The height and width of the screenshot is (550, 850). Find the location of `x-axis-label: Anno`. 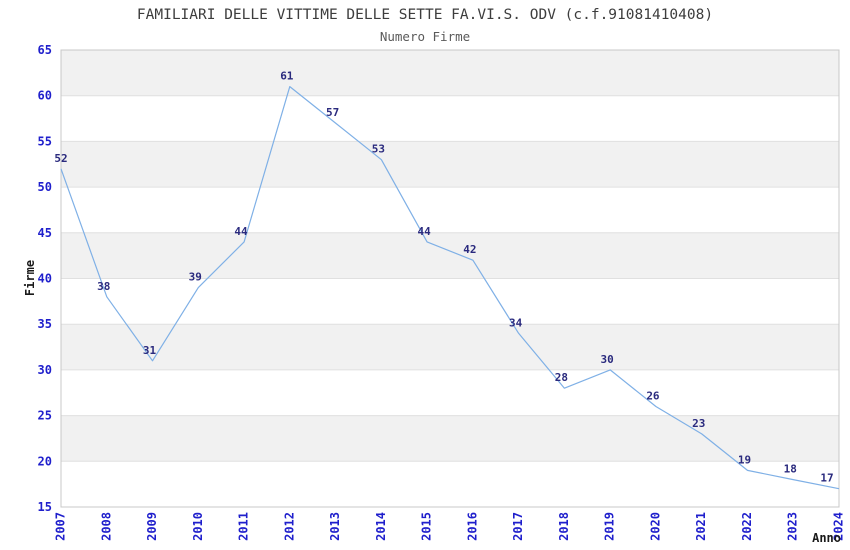

x-axis-label: Anno is located at coordinates (826, 538).